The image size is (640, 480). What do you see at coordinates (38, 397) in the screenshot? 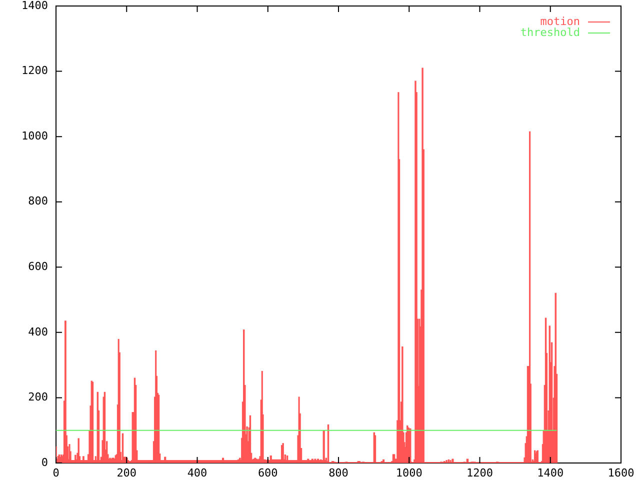
I see `y-tick-label: 200` at bounding box center [38, 397].